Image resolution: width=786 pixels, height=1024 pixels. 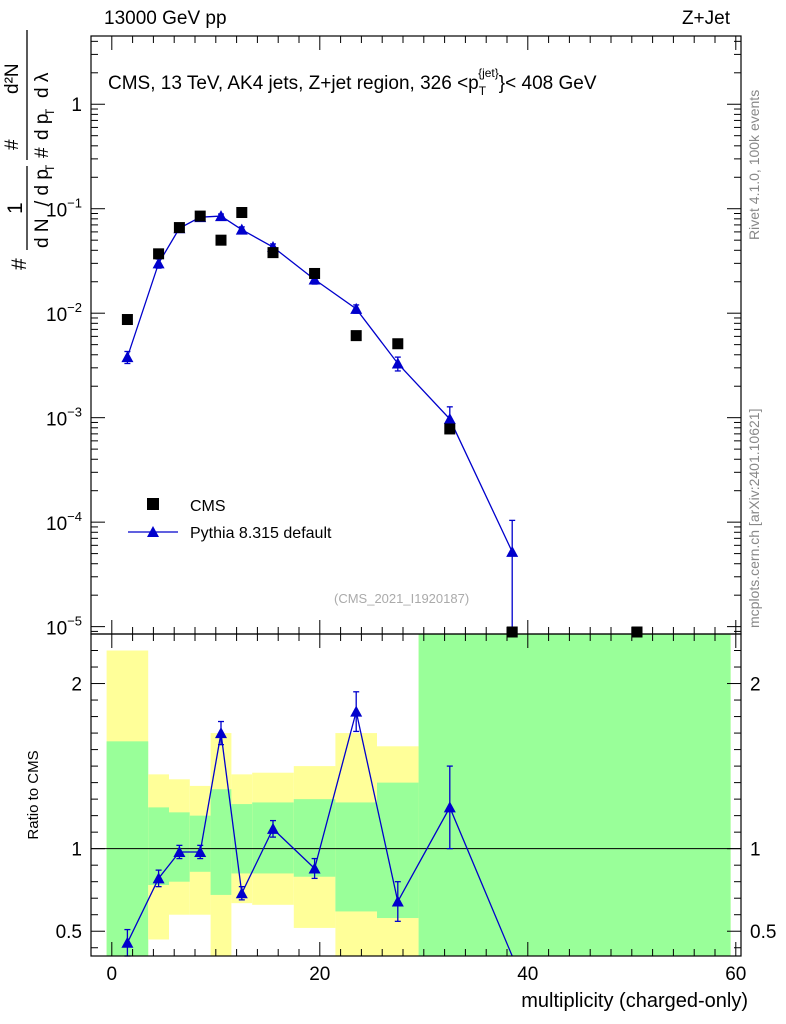 I want to click on svg-text: d²N, so click(x=12, y=78).